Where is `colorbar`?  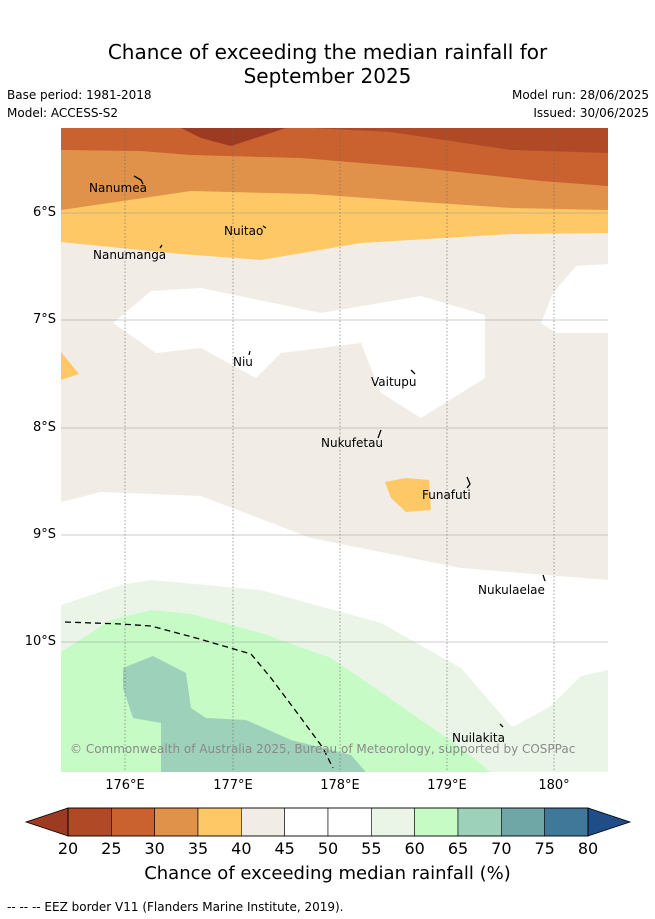
colorbar is located at coordinates (328, 822).